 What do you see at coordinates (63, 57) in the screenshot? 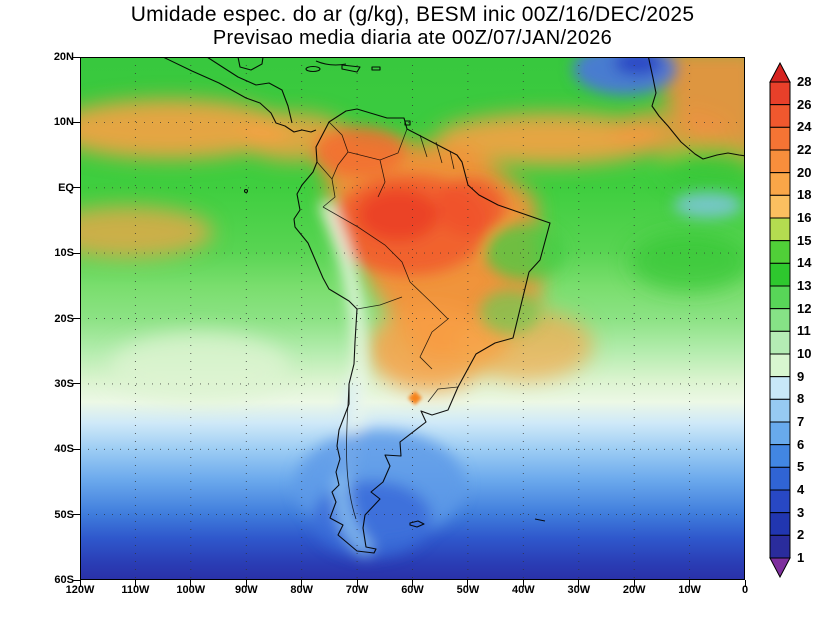
I see `lat-tick-label: 20N` at bounding box center [63, 57].